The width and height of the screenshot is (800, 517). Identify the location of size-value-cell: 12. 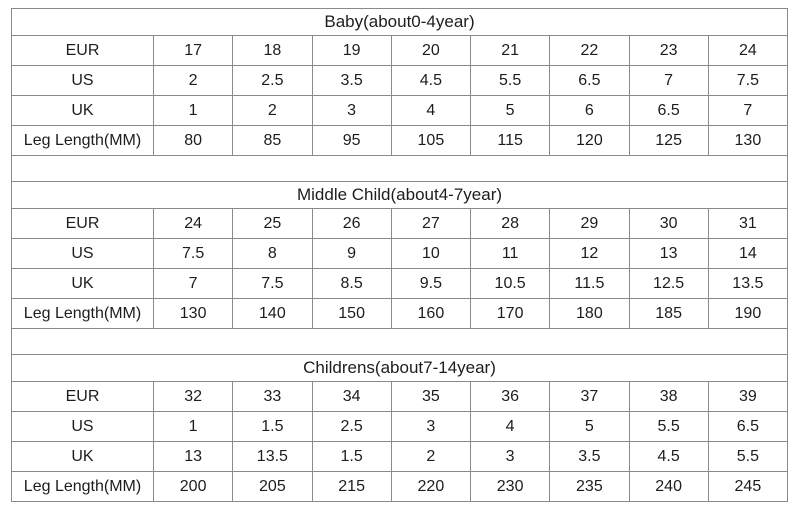
(589, 253).